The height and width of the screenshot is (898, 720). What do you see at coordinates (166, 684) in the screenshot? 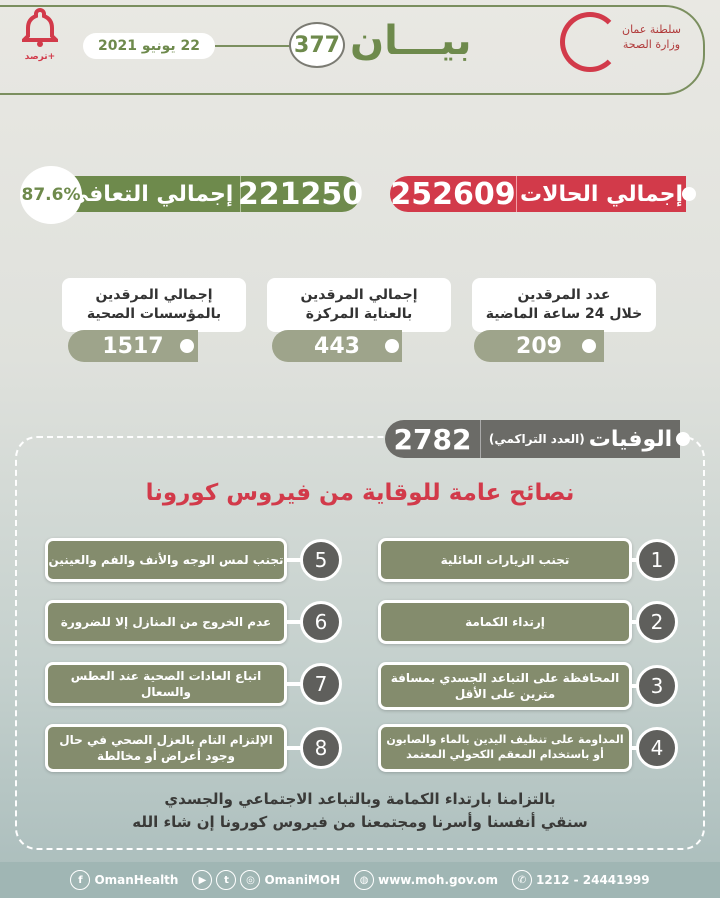
I see `advice-item-7: اتباع العادات الصحية عند العطس والسعال` at bounding box center [166, 684].